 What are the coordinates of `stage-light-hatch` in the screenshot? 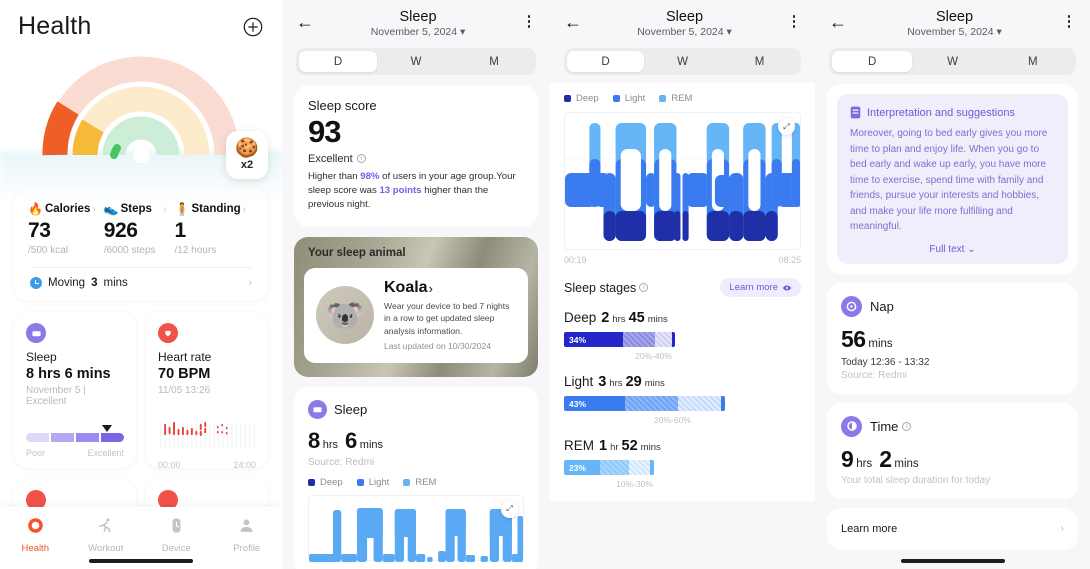 It's located at (699, 403).